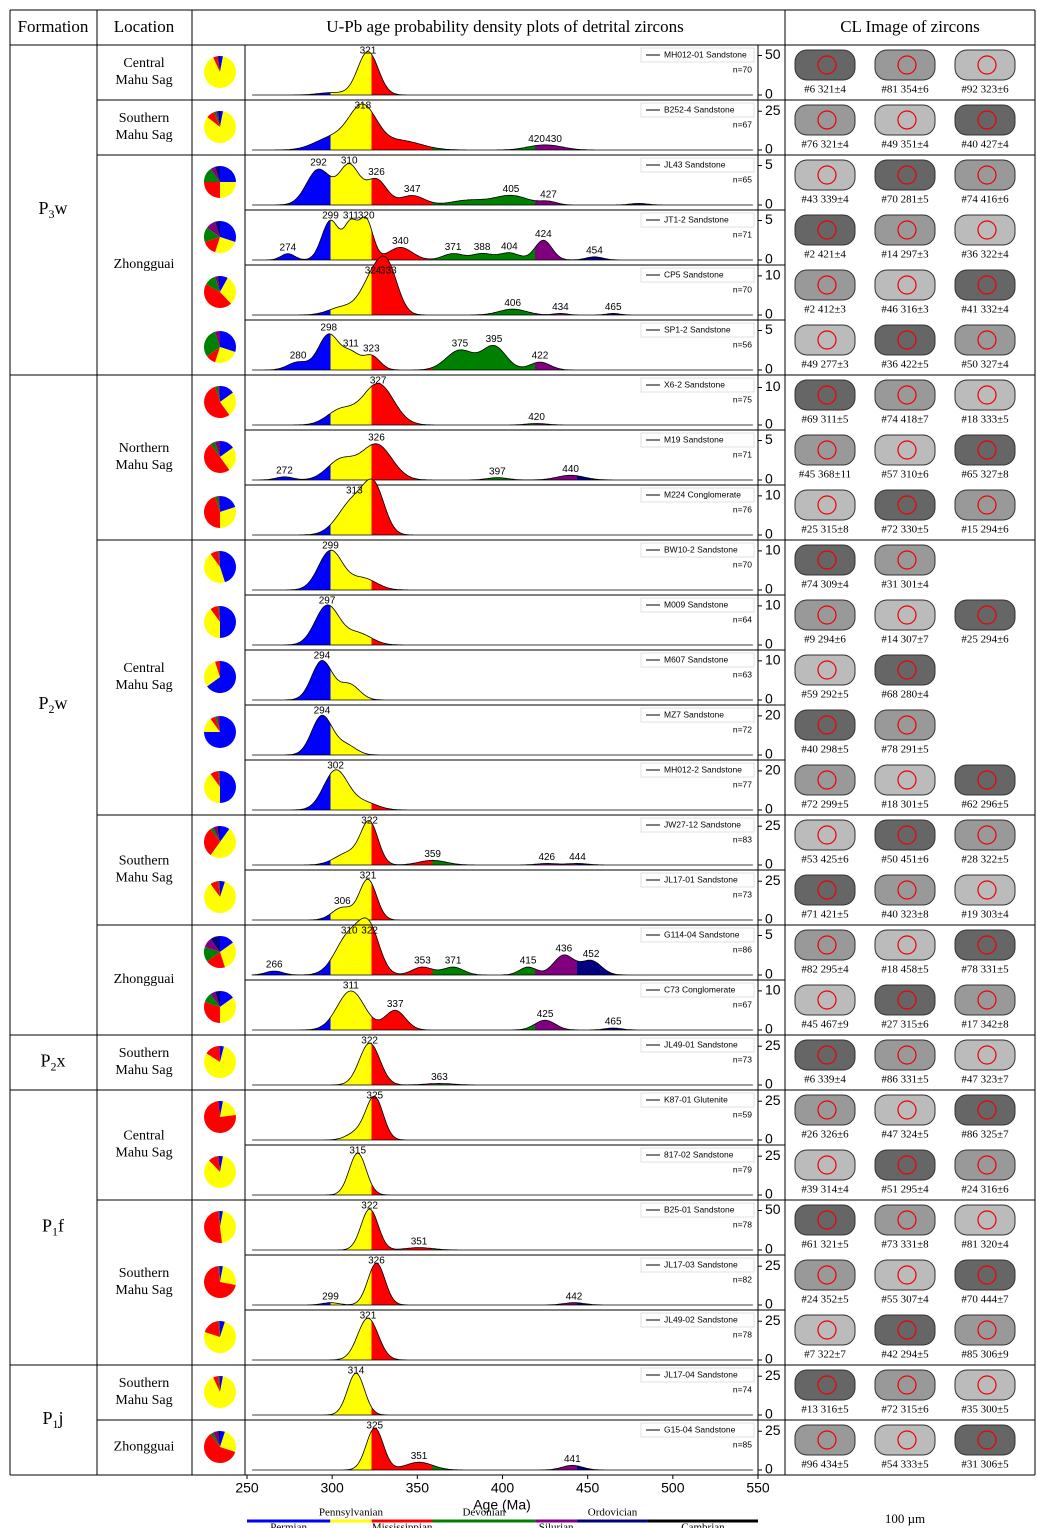  I want to click on formation-subscript: 3, so click(52, 214).